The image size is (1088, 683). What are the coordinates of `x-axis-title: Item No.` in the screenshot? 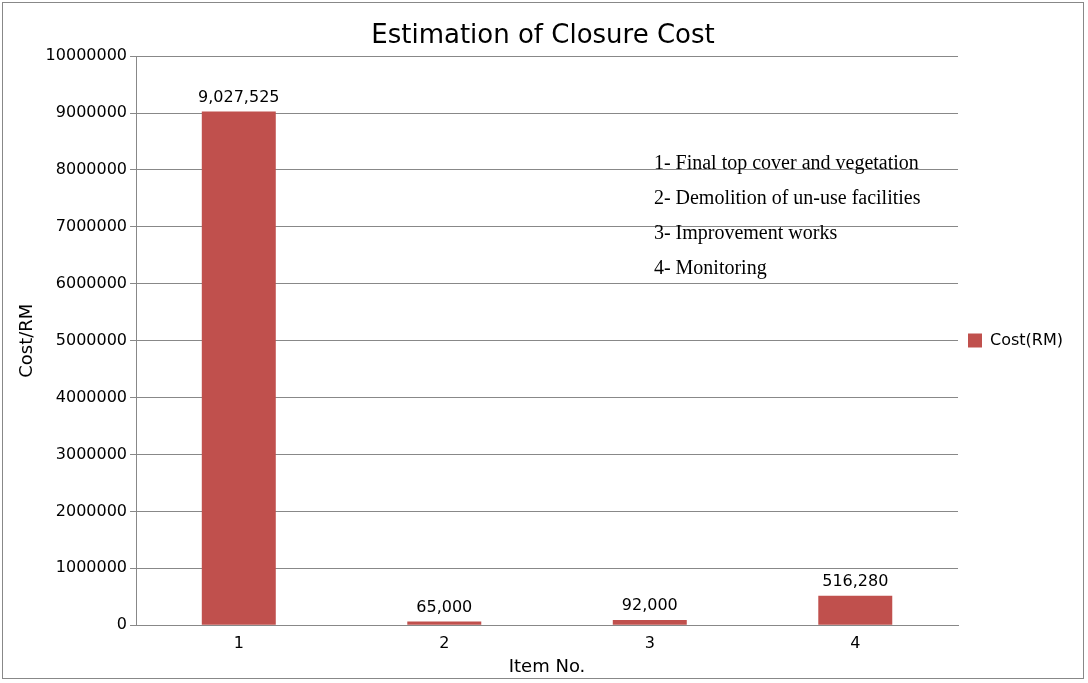 It's located at (547, 665).